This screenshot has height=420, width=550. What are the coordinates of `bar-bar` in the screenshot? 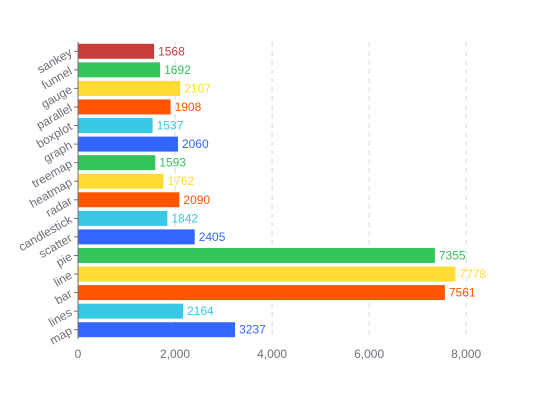 It's located at (261, 293).